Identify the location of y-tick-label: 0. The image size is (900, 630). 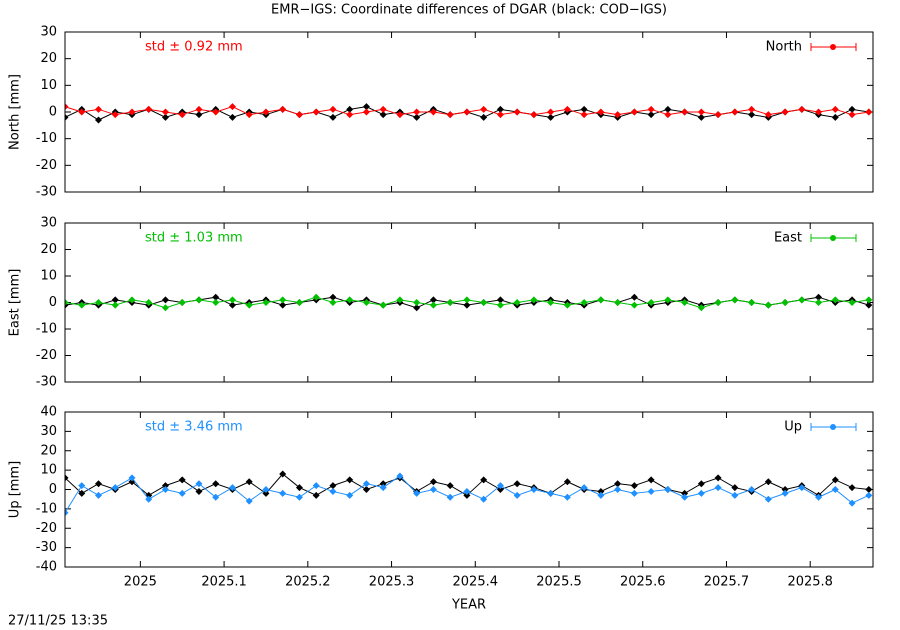
(53, 302).